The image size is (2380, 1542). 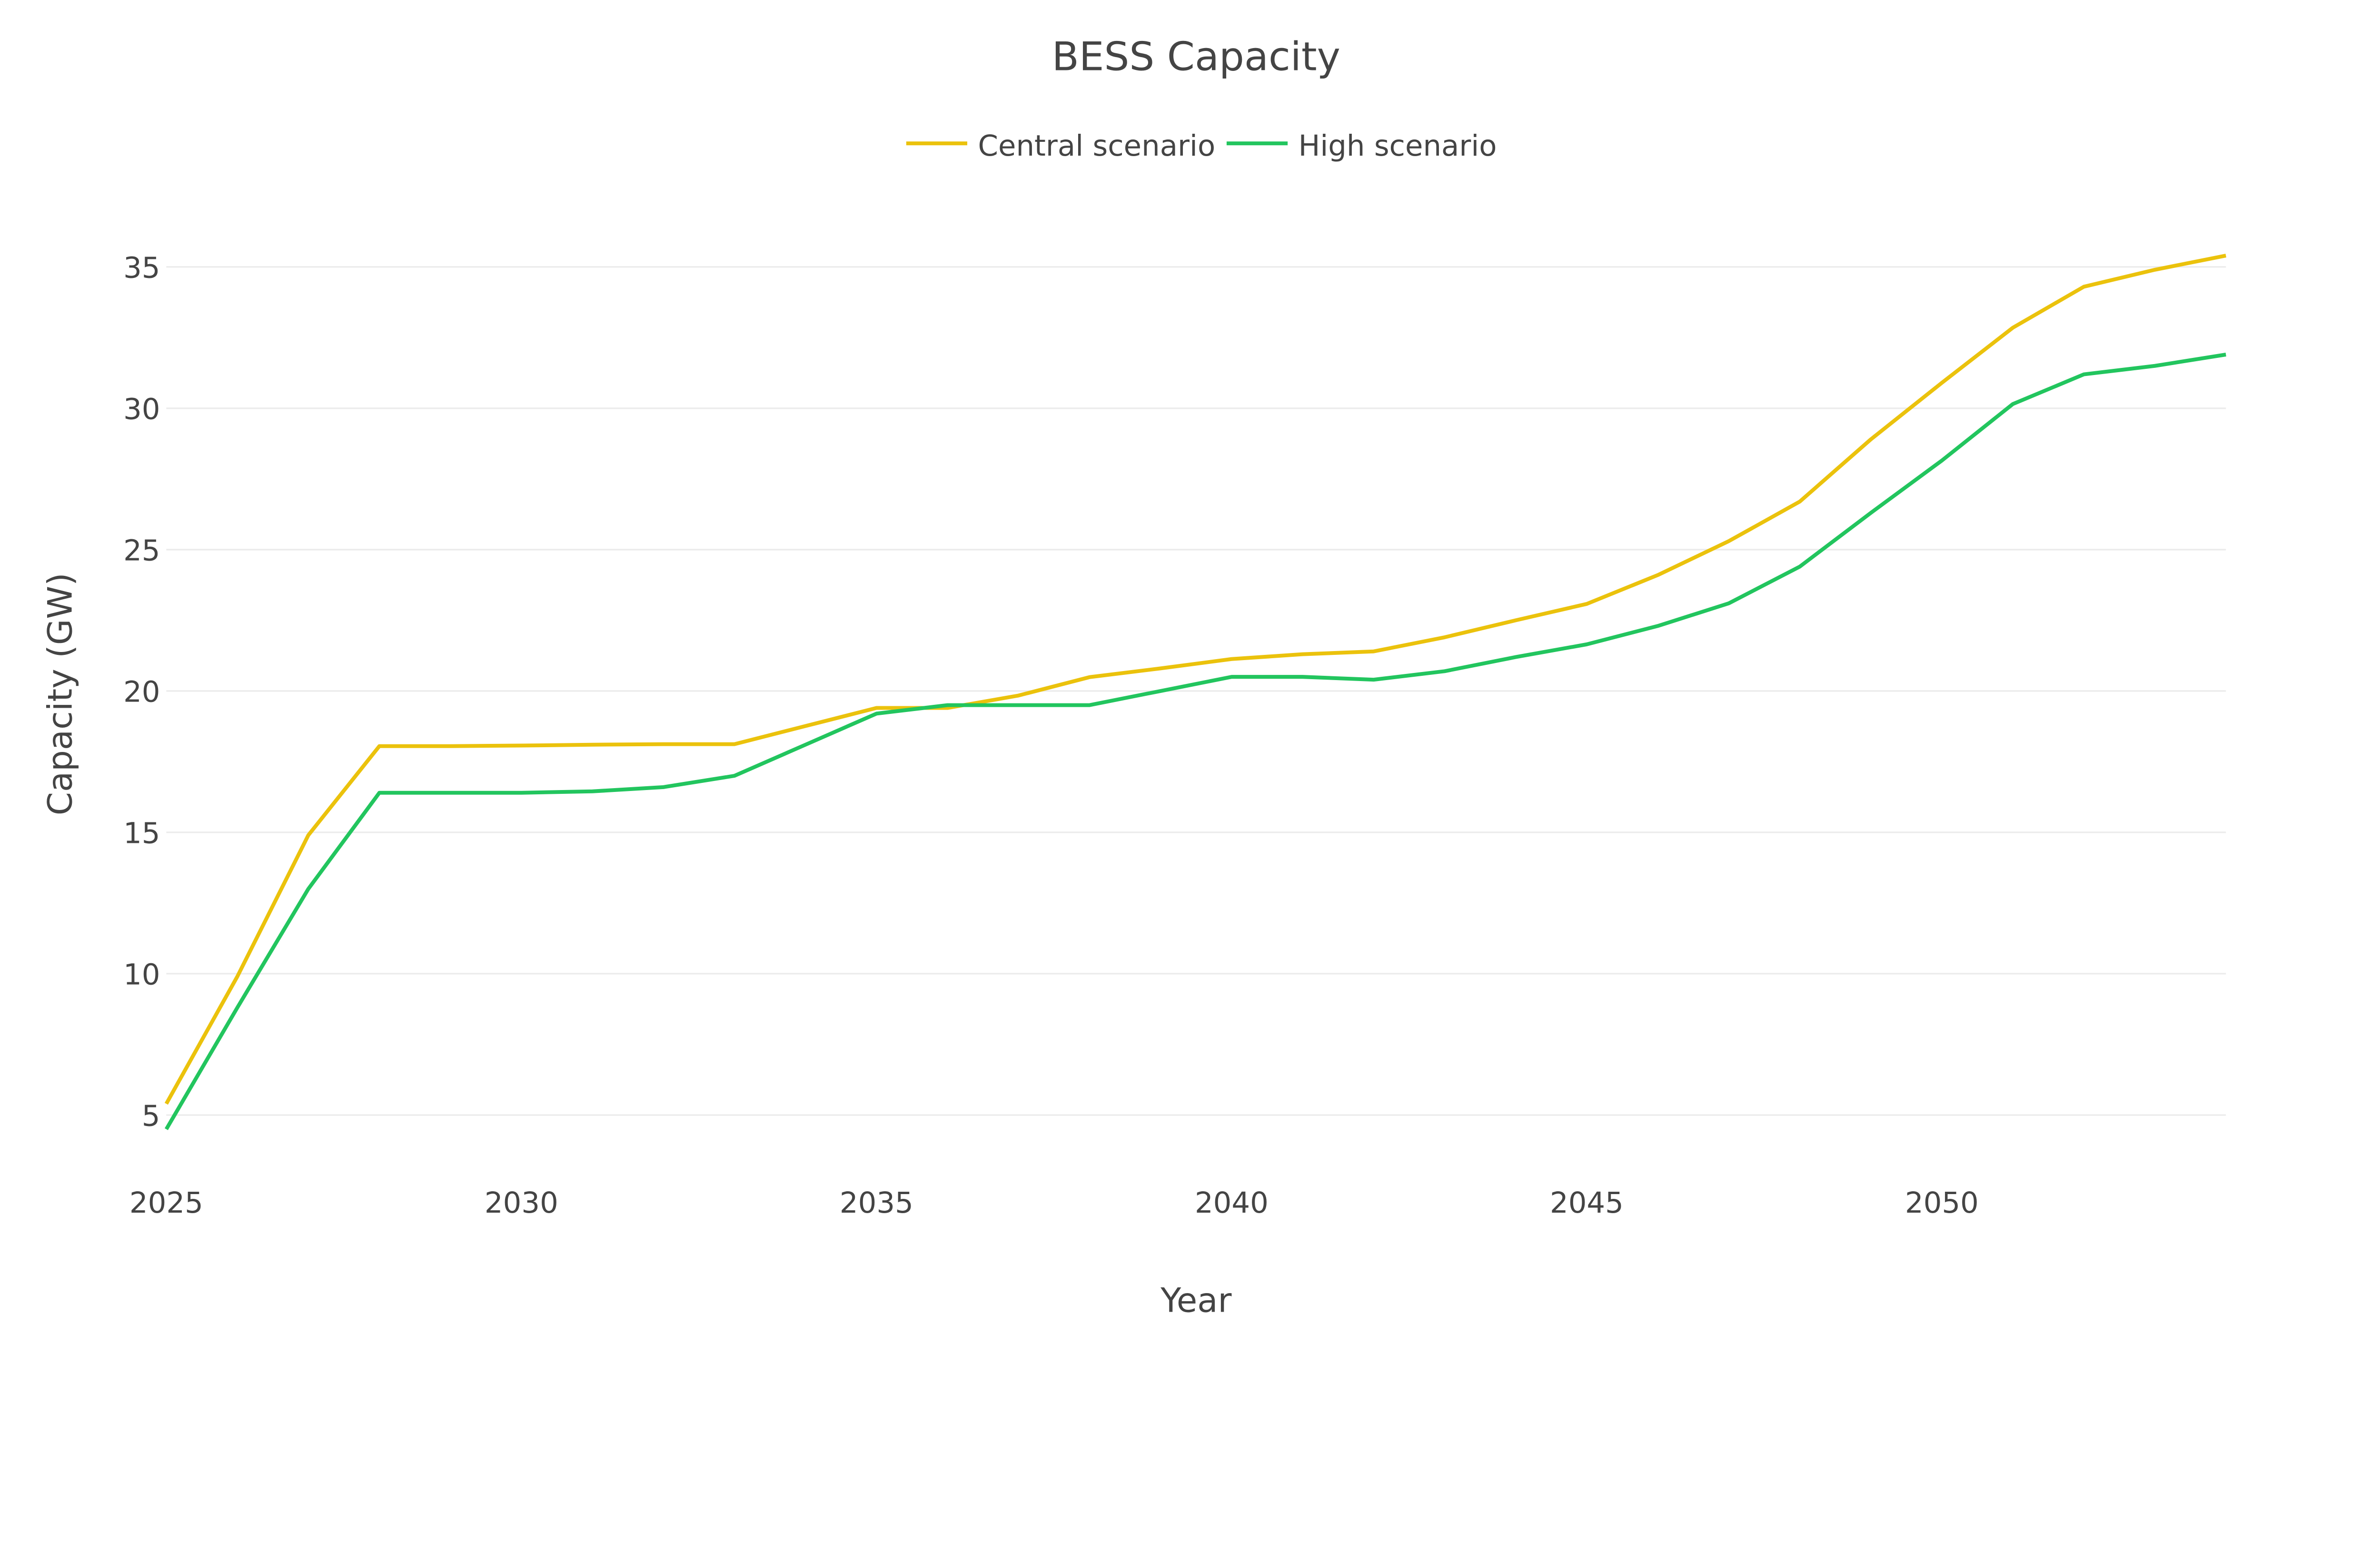 What do you see at coordinates (521, 1203) in the screenshot?
I see `x-tick-label: 2030` at bounding box center [521, 1203].